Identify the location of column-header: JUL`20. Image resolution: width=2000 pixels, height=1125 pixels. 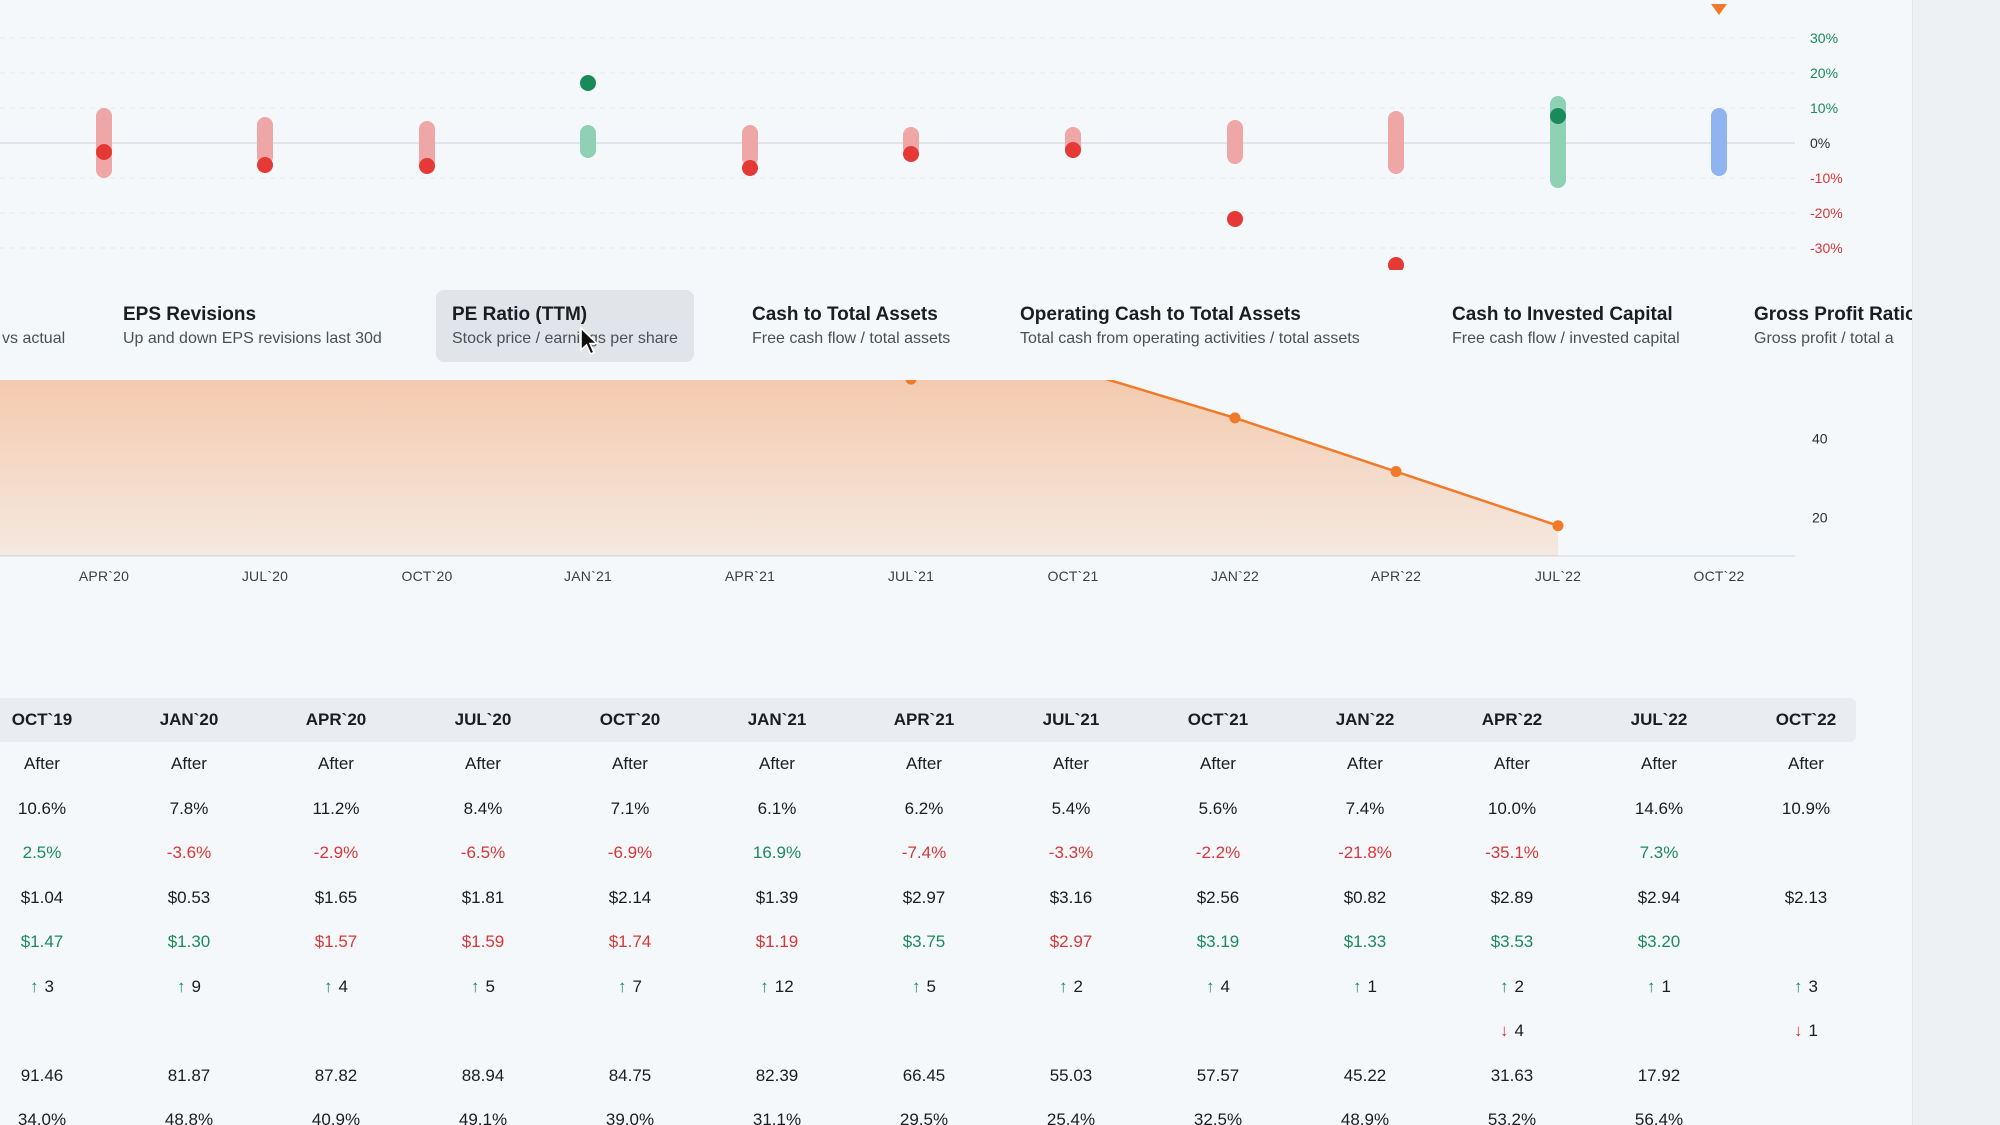
(483, 719).